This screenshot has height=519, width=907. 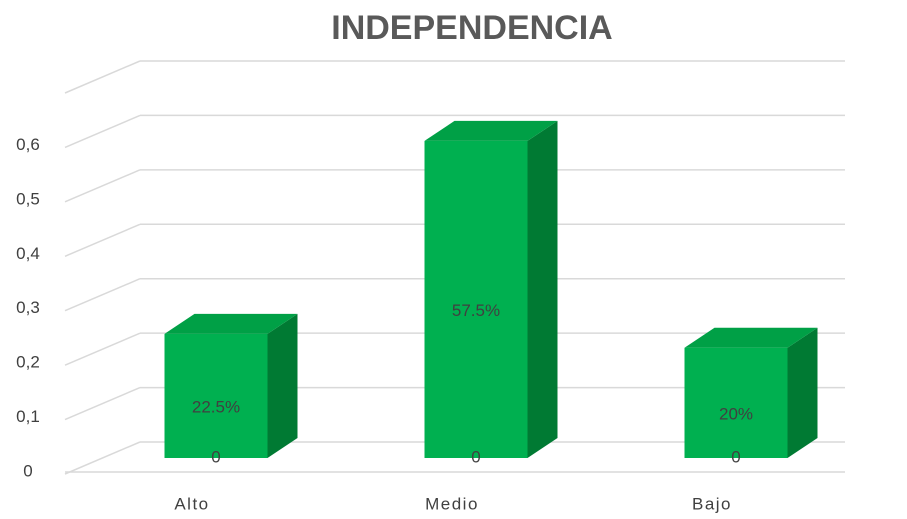 I want to click on y-tick-label: 0,5, so click(x=28, y=198).